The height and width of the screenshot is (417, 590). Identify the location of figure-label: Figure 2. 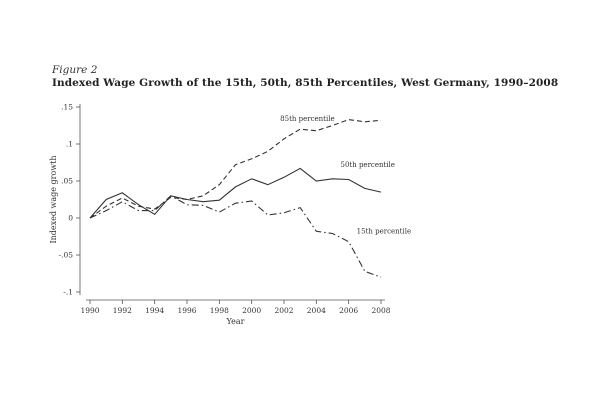
(75, 70).